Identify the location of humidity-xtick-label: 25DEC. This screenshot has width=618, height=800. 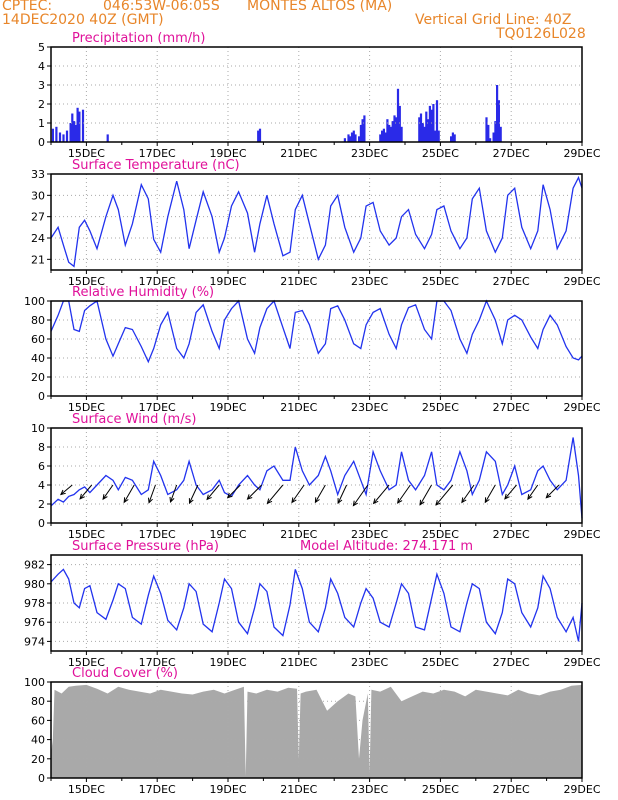
(440, 407).